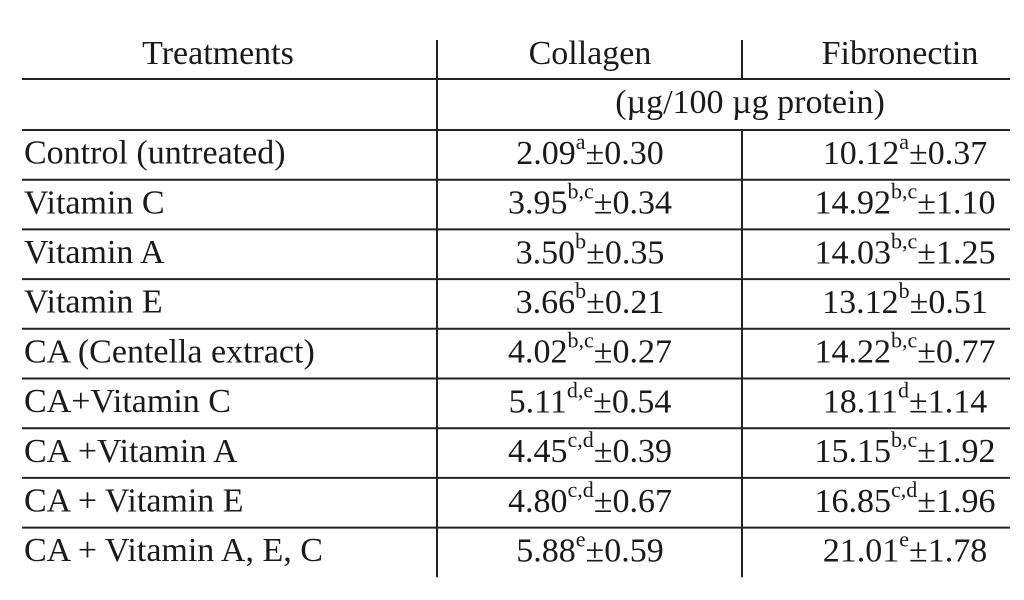 This screenshot has width=1024, height=600. I want to click on mean: 2.09, so click(546, 153).